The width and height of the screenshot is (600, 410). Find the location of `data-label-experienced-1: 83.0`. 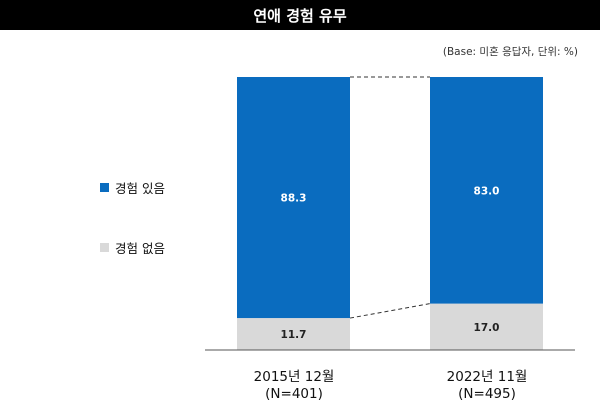

data-label-experienced-1: 83.0 is located at coordinates (487, 191).